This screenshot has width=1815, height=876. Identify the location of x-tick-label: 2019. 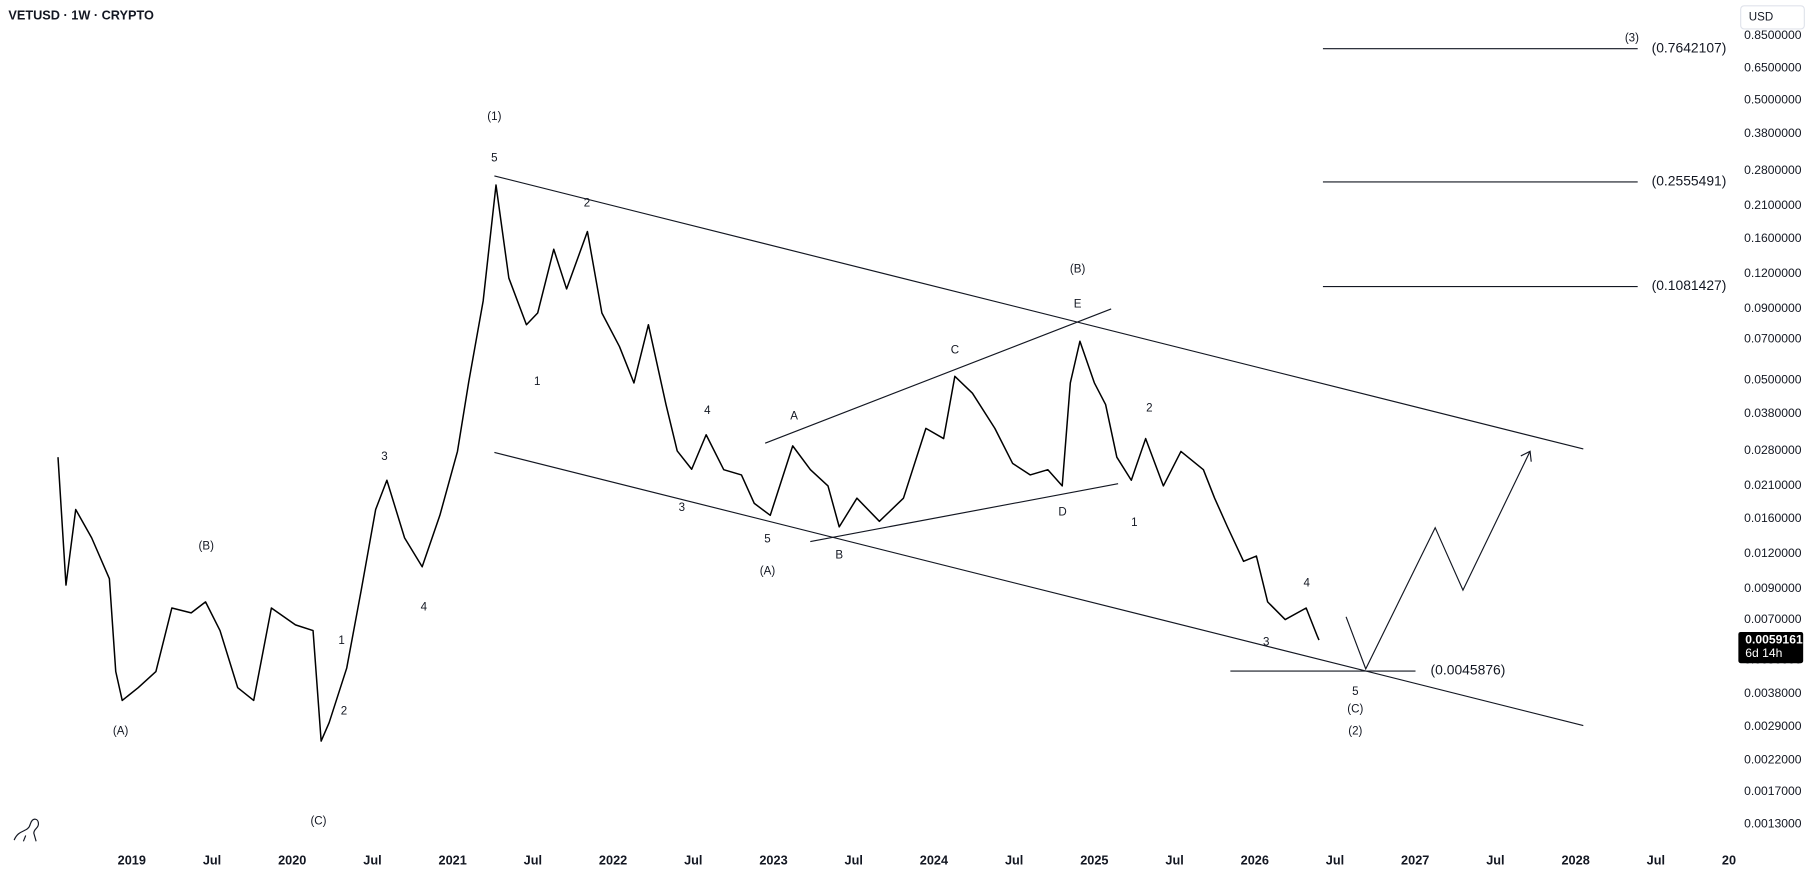
(132, 859).